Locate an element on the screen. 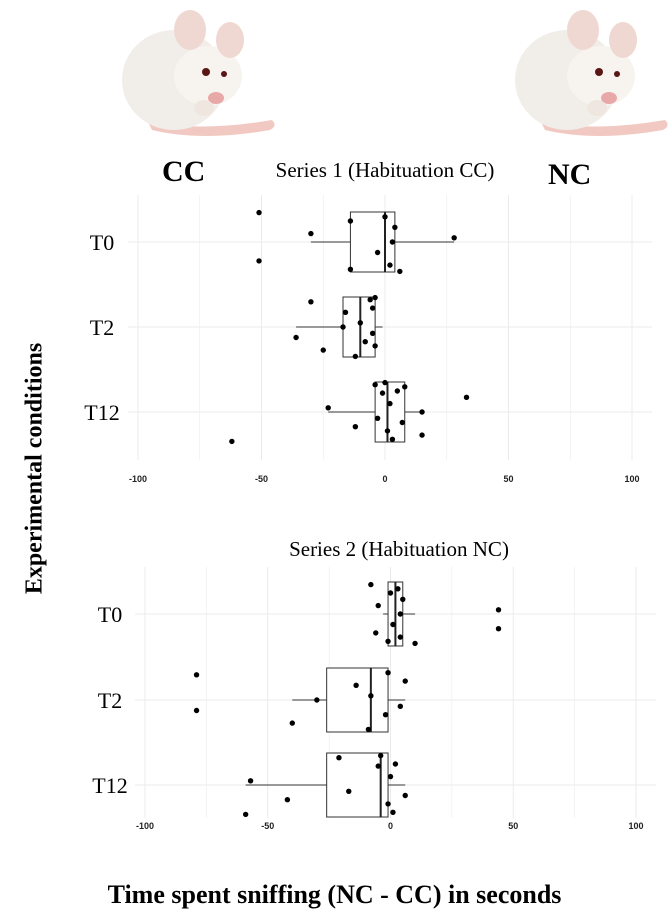 This screenshot has width=669, height=918. x-tick-label: 0 is located at coordinates (384, 479).